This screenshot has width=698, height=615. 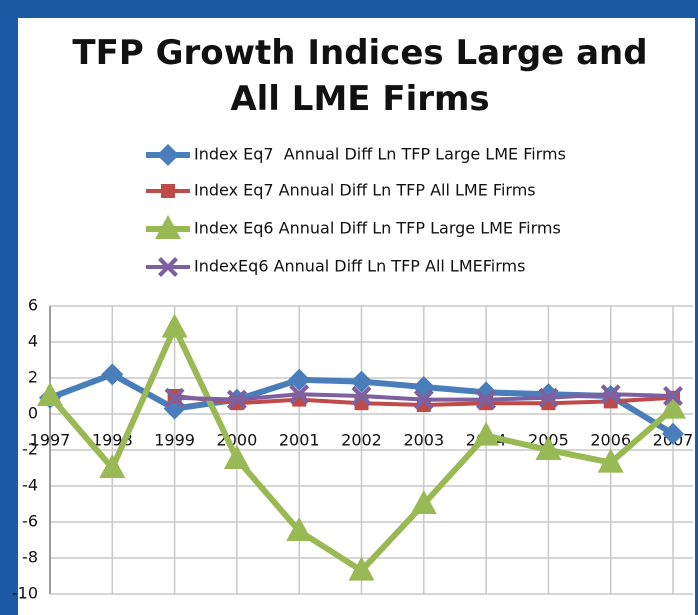 I want to click on y-tick-label: 0, so click(x=33, y=413).